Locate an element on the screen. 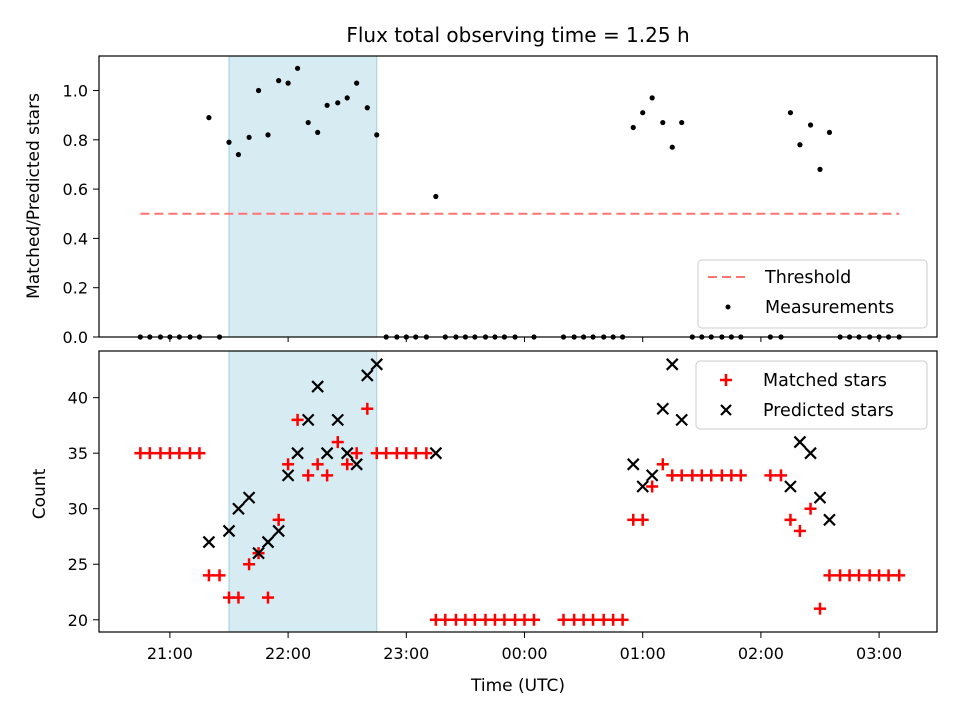  top-y-tick-label: 0.2 is located at coordinates (75, 288).